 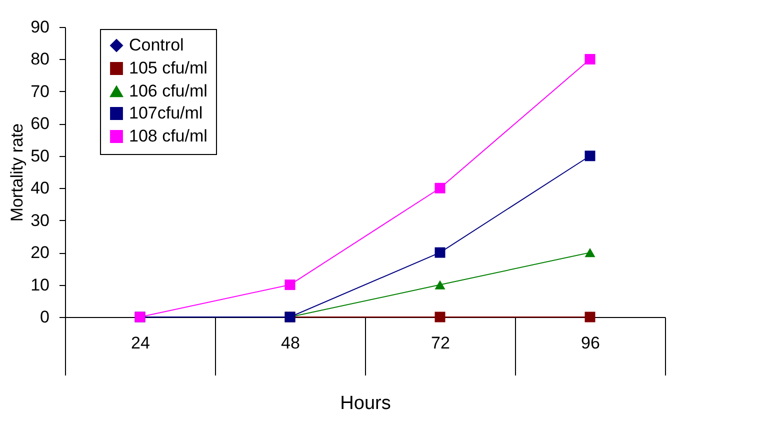 What do you see at coordinates (365, 403) in the screenshot?
I see `x-axis-title: Hours` at bounding box center [365, 403].